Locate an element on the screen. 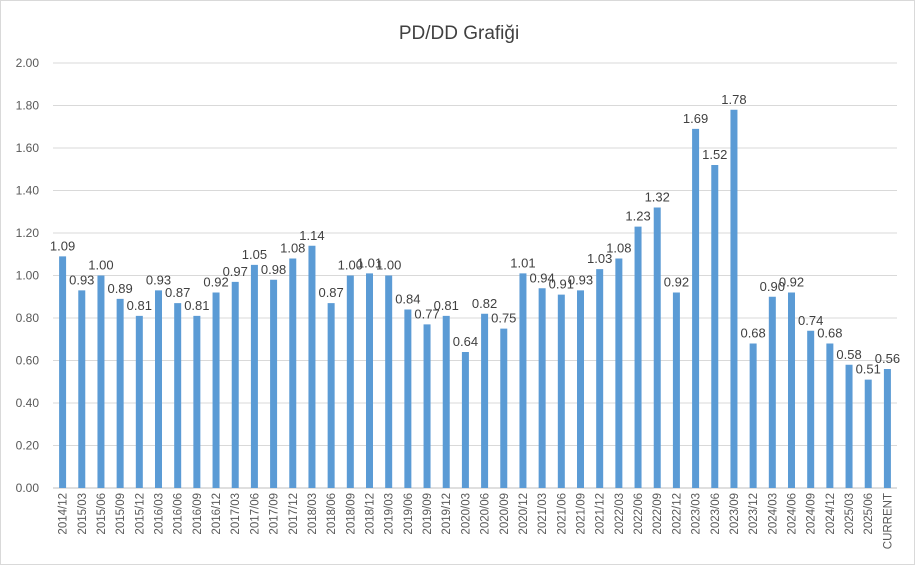  data-label: 1.52 is located at coordinates (714, 154).